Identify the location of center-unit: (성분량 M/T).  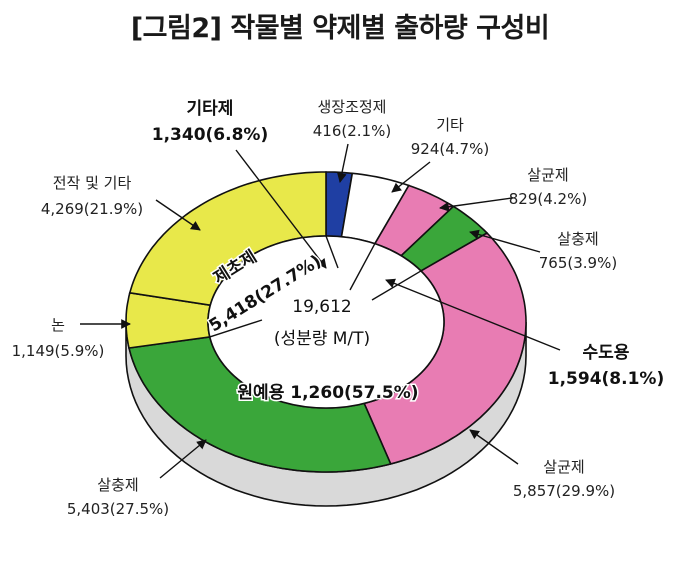
(322, 339).